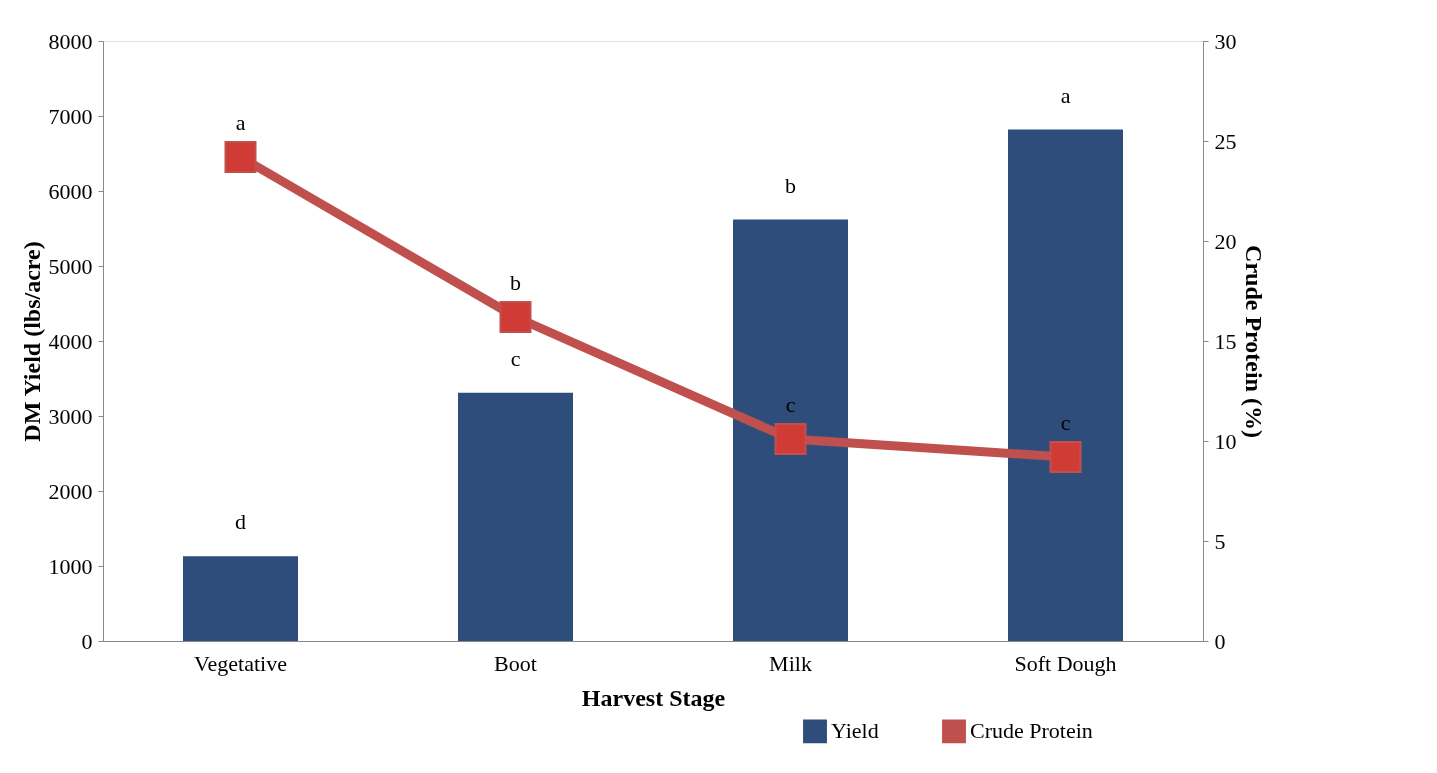  What do you see at coordinates (855, 731) in the screenshot?
I see `legend-label: Yield` at bounding box center [855, 731].